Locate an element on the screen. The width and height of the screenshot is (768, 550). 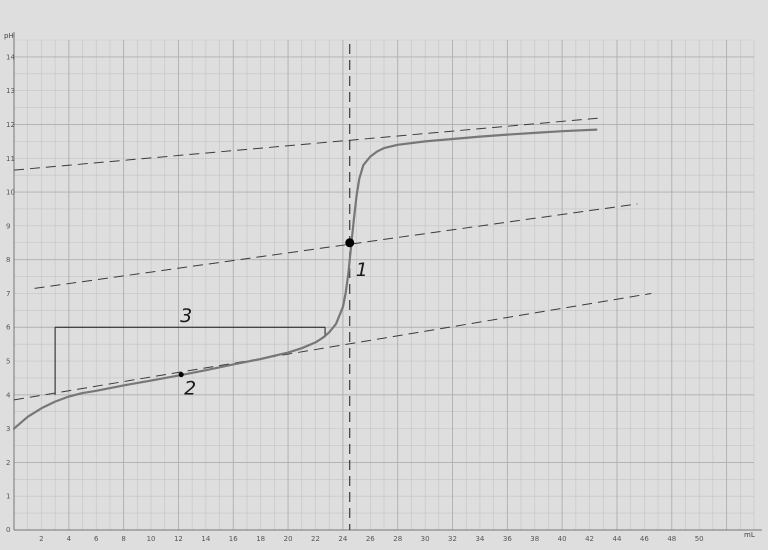
x-tick-label: 24 is located at coordinates (342, 539).